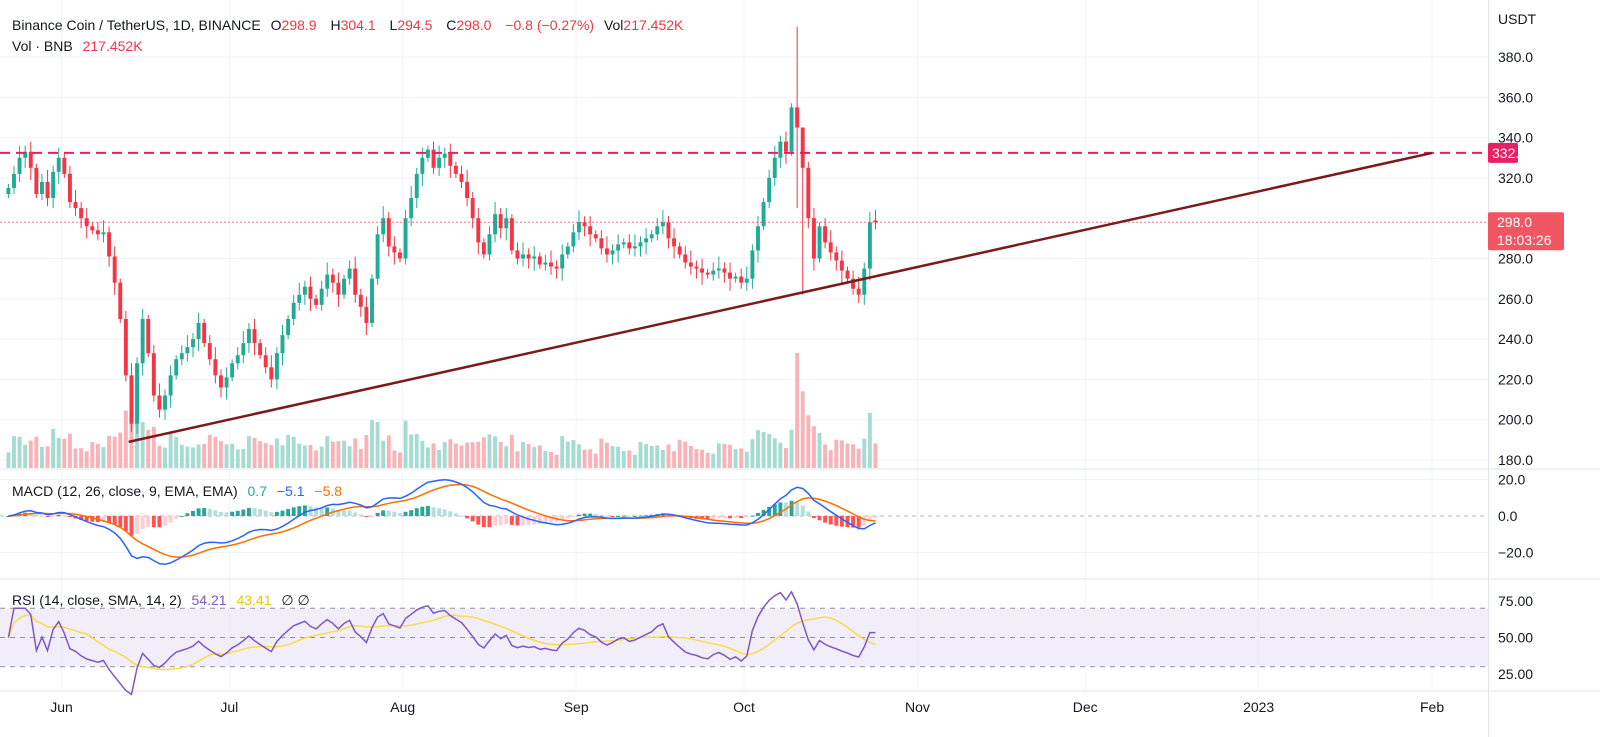 Image resolution: width=1600 pixels, height=737 pixels. I want to click on volume-legend-value: 217.452K, so click(112, 46).